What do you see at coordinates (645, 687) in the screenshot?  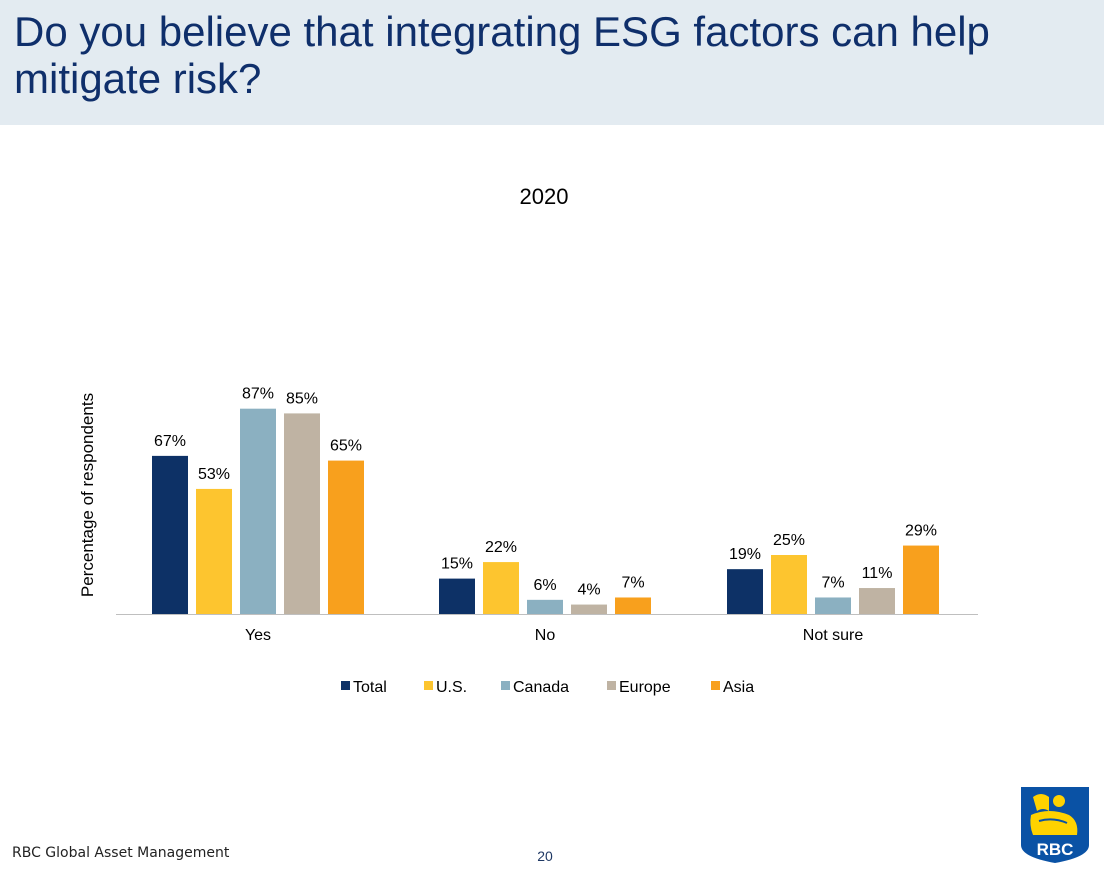 I see `legend-label: Europe` at bounding box center [645, 687].